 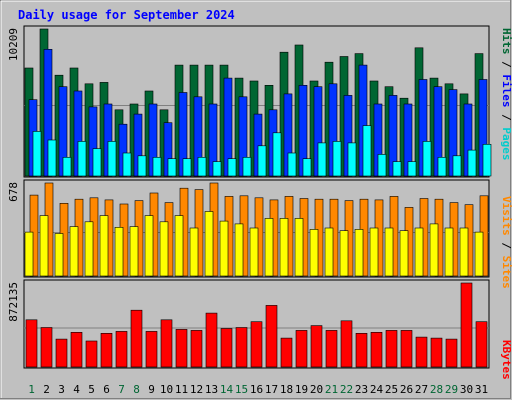 What do you see at coordinates (166, 389) in the screenshot?
I see `x-tick-day-10: 10` at bounding box center [166, 389].